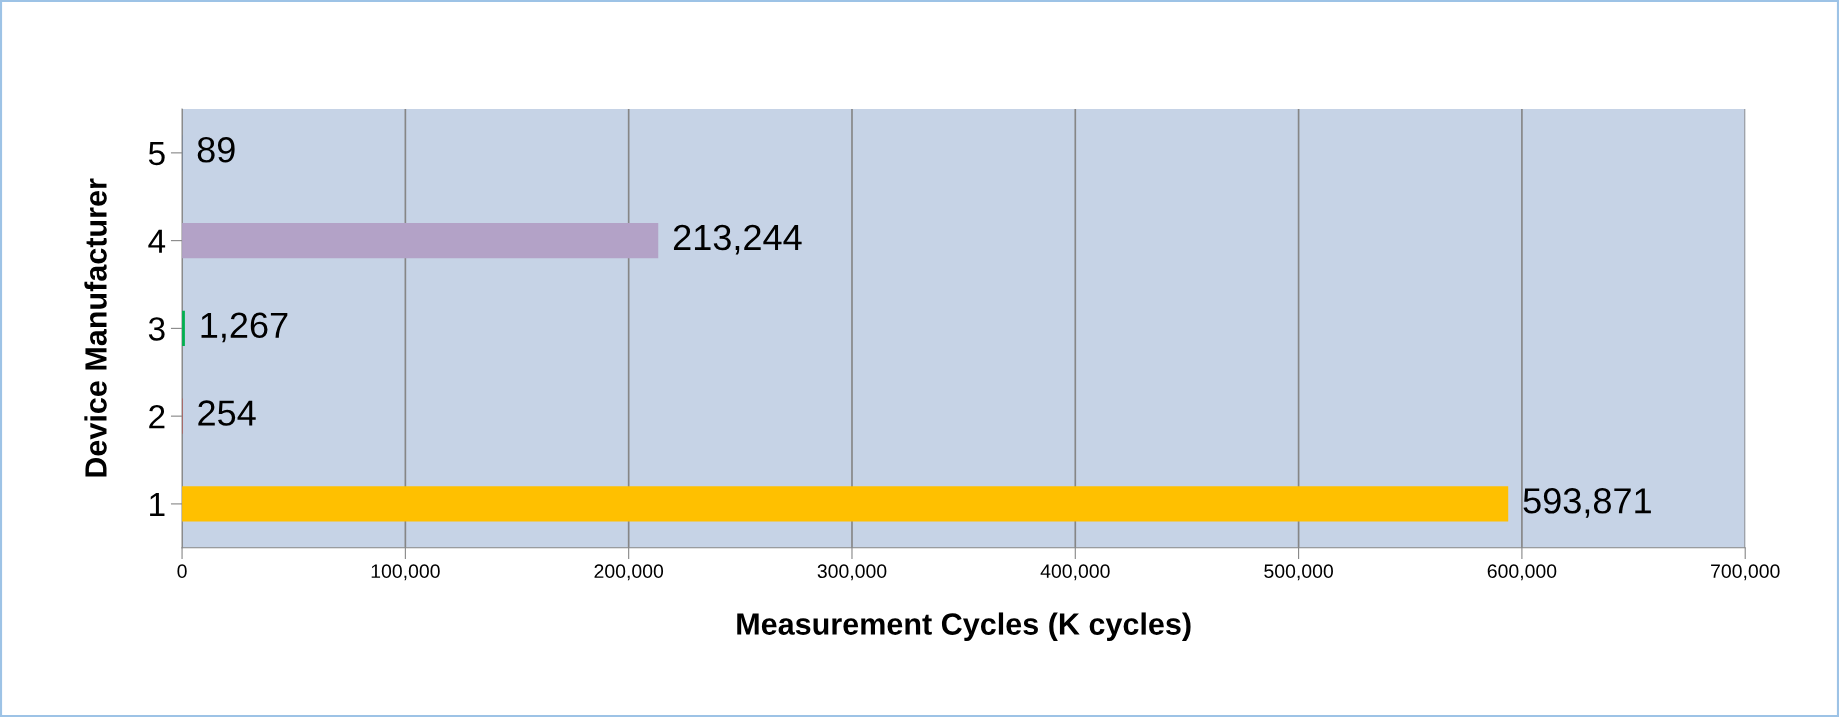 Image resolution: width=1839 pixels, height=717 pixels. What do you see at coordinates (1075, 572) in the screenshot?
I see `x-tick-label: 400,000` at bounding box center [1075, 572].